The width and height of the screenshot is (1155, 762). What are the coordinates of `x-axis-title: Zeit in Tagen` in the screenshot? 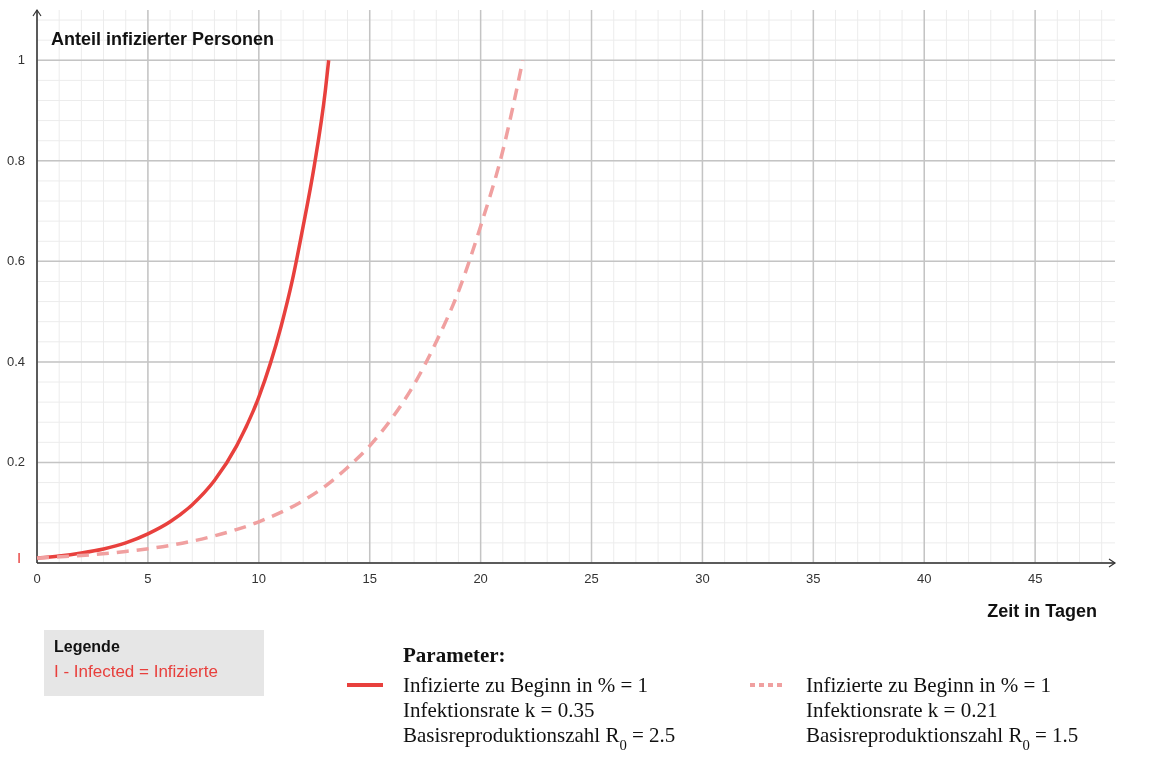 It's located at (1042, 611).